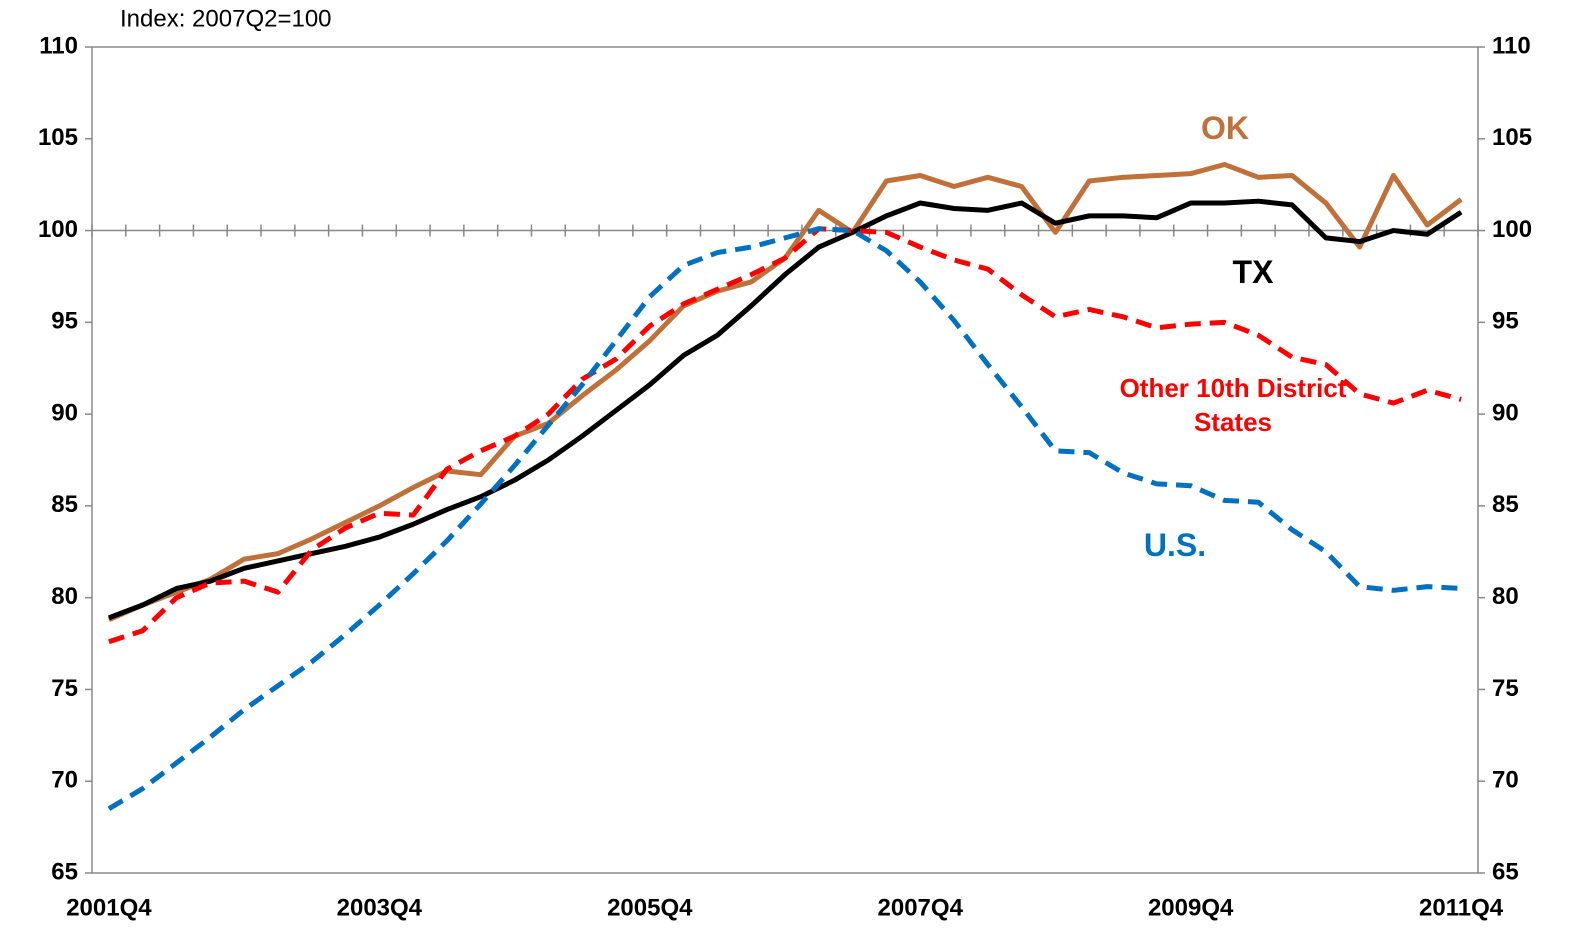 The image size is (1583, 934). Describe the element at coordinates (1505, 871) in the screenshot. I see `y2-tick-label: 65` at that location.